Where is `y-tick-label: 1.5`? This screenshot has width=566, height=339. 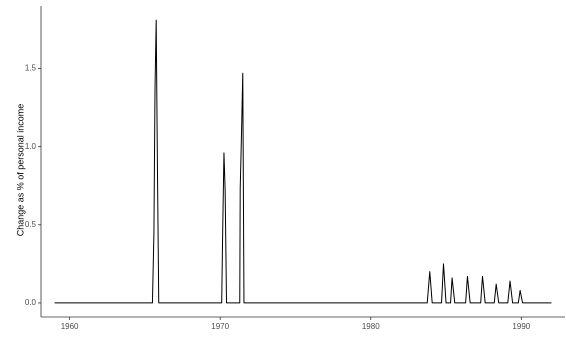 y-tick-label: 1.5 is located at coordinates (31, 68).